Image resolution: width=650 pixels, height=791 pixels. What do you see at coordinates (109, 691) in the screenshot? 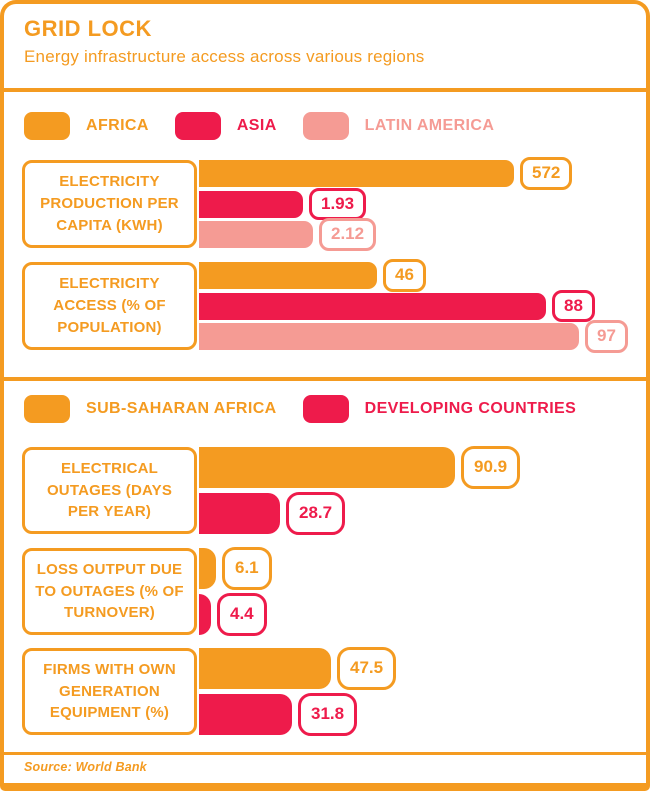
I see `category-label-own-generation: FIRMS WITH OWN GENERATION EQUIPMENT (%)` at bounding box center [109, 691].